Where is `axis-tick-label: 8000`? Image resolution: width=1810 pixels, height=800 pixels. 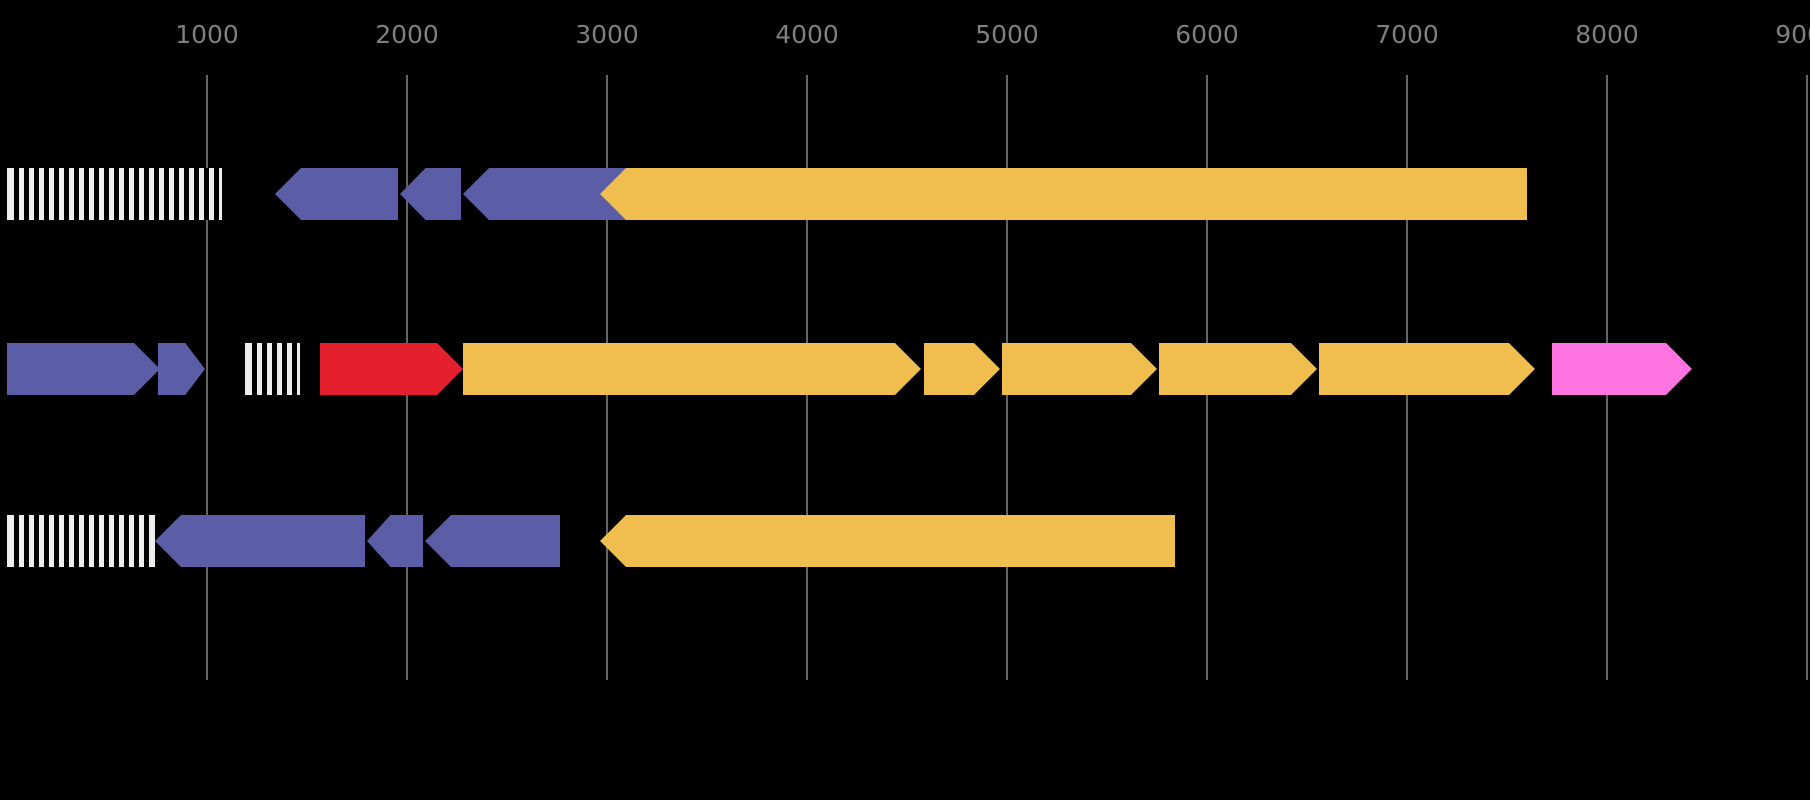 axis-tick-label: 8000 is located at coordinates (1607, 34).